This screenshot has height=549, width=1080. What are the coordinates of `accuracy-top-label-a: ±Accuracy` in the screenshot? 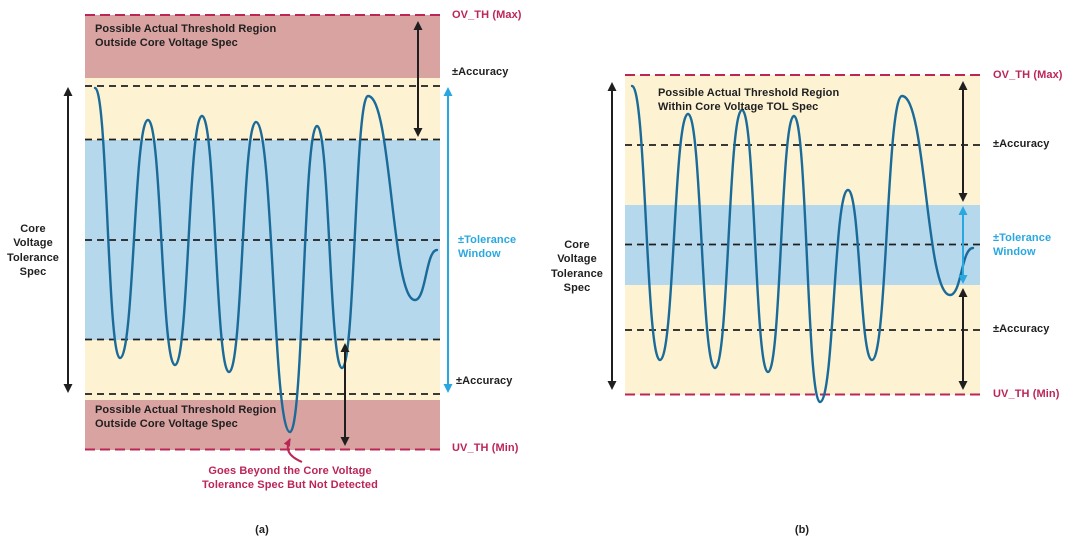 It's located at (480, 72).